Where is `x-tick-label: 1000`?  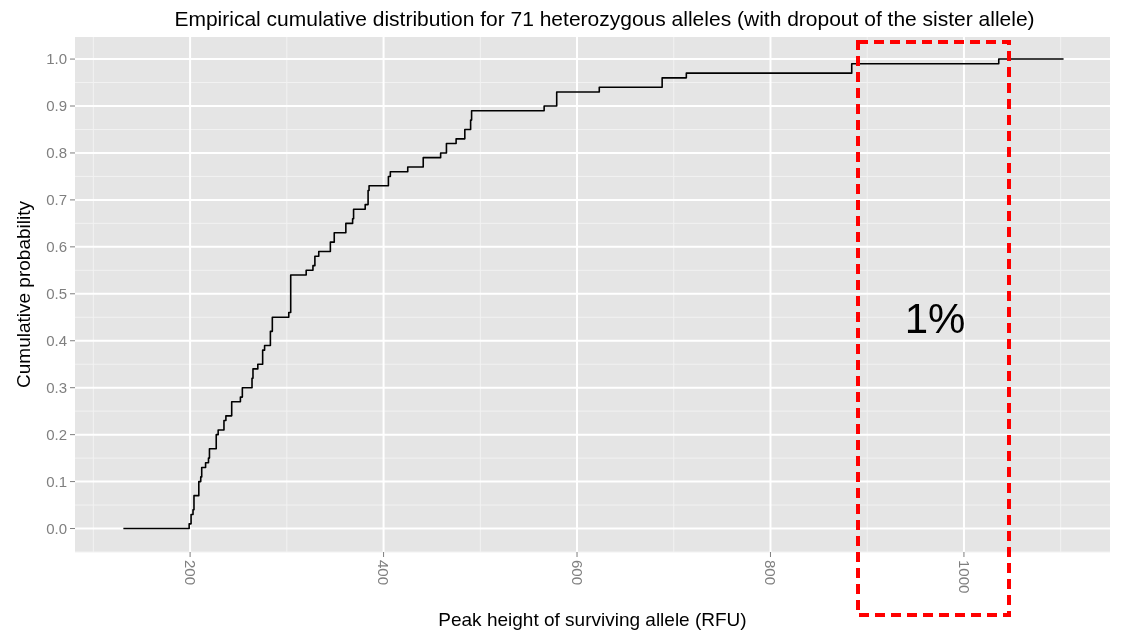 x-tick-label: 1000 is located at coordinates (964, 577).